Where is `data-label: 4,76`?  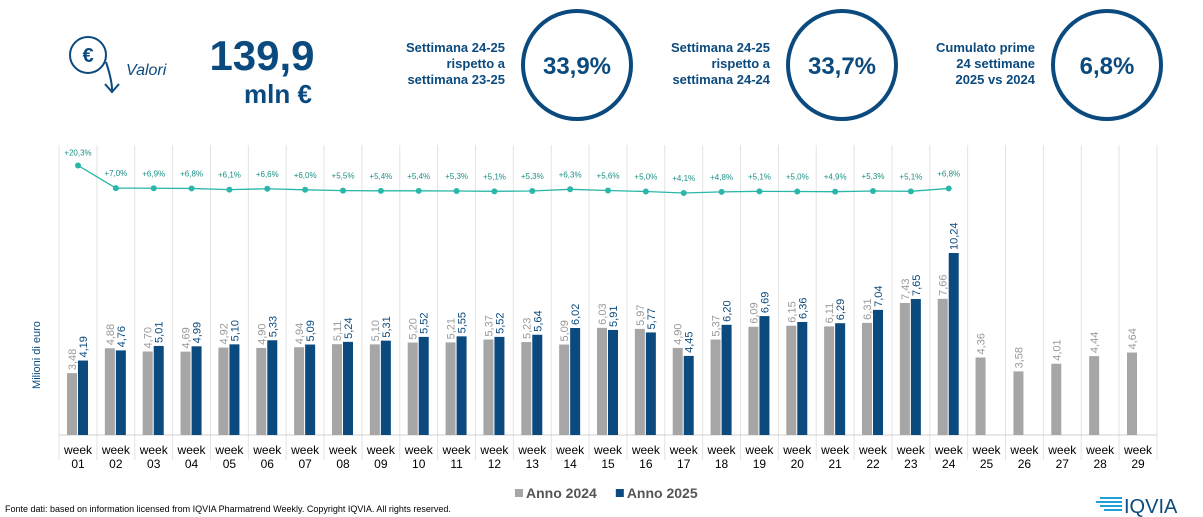 data-label: 4,76 is located at coordinates (122, 336).